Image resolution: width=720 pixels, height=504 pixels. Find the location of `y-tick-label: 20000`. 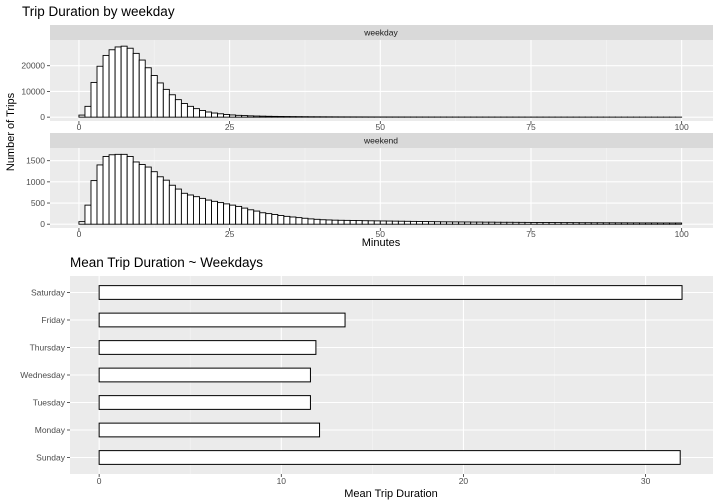

y-tick-label: 20000 is located at coordinates (33, 66).